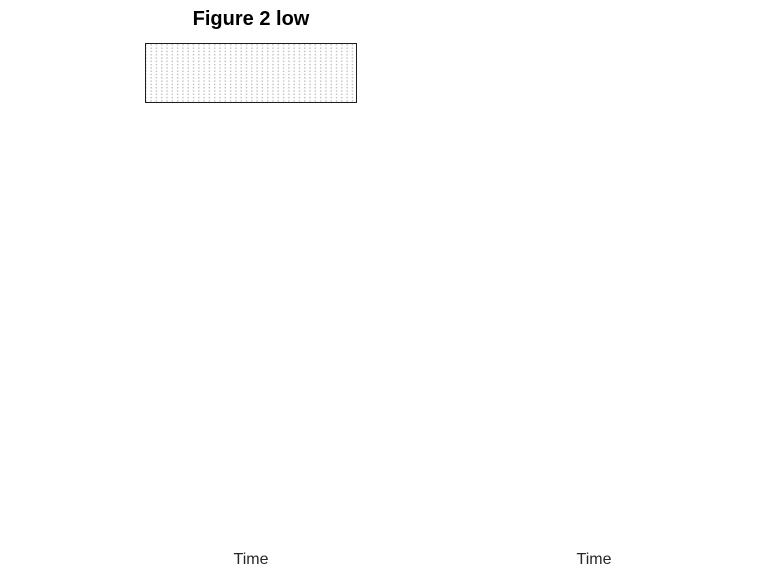  Describe the element at coordinates (251, 559) in the screenshot. I see `xlabel-time-left: Time` at that location.